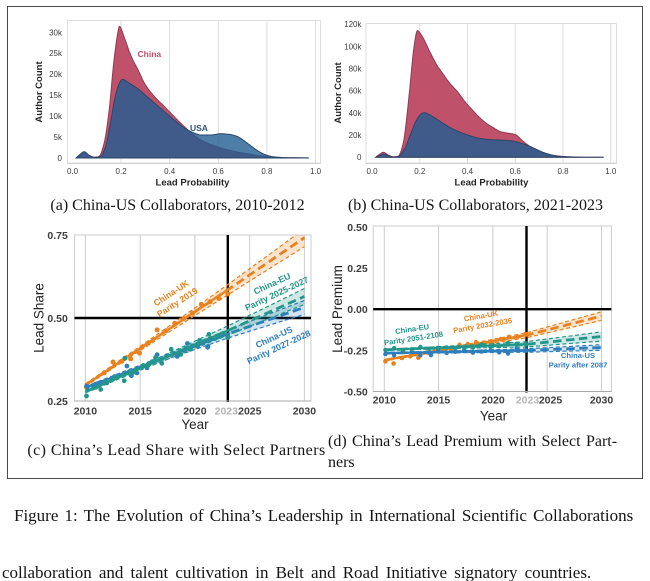 The image size is (650, 581). What do you see at coordinates (56, 53) in the screenshot?
I see `svg-text: 25k` at bounding box center [56, 53].